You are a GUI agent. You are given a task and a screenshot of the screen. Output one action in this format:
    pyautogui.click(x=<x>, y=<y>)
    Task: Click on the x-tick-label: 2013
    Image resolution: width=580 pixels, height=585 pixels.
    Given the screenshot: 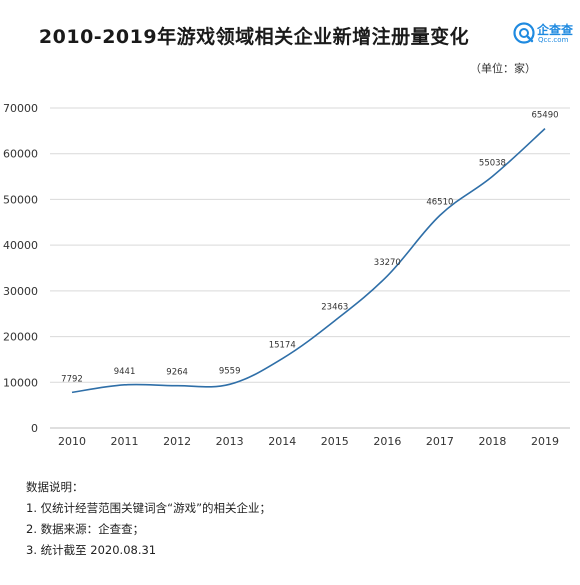 What is the action you would take?
    pyautogui.click(x=230, y=441)
    